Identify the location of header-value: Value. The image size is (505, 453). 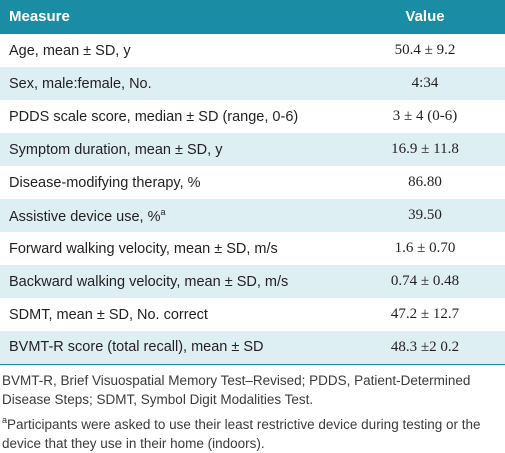
(425, 16).